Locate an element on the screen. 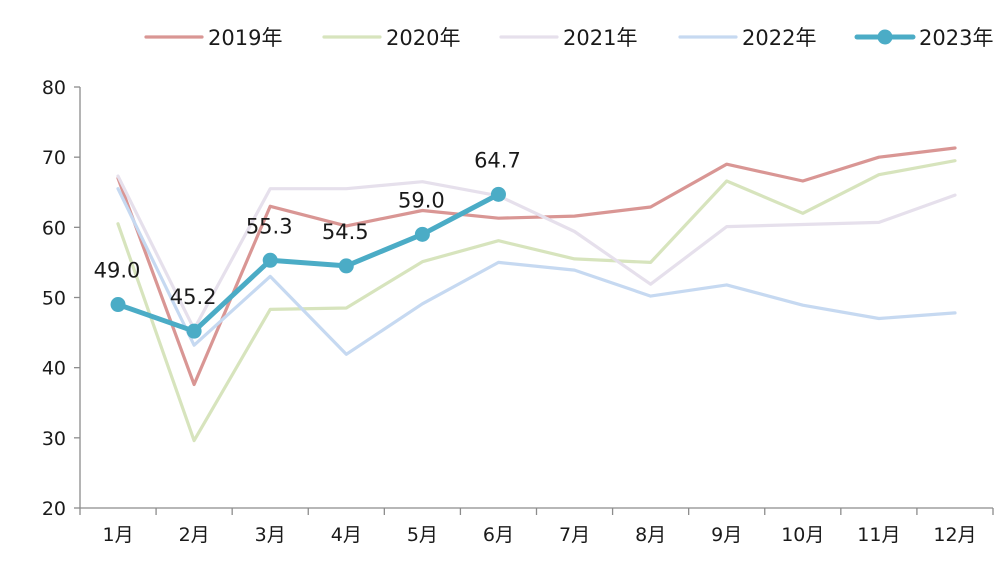 The width and height of the screenshot is (1007, 577). data-label: 49.0 is located at coordinates (117, 271).